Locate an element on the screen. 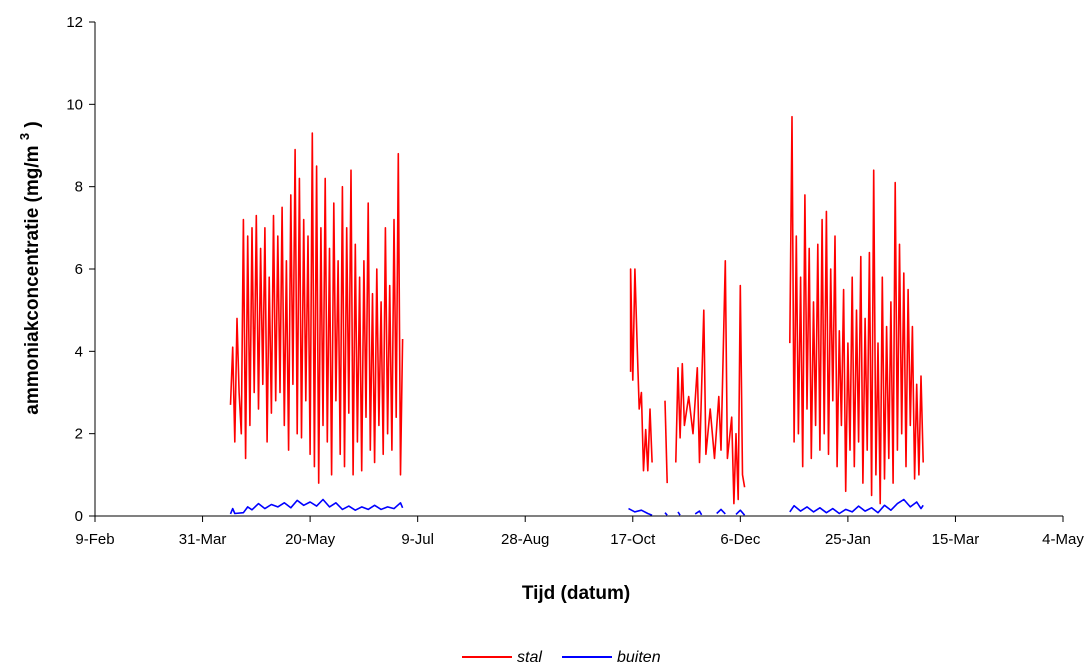  x-tick-label: 31-Mar is located at coordinates (203, 539).